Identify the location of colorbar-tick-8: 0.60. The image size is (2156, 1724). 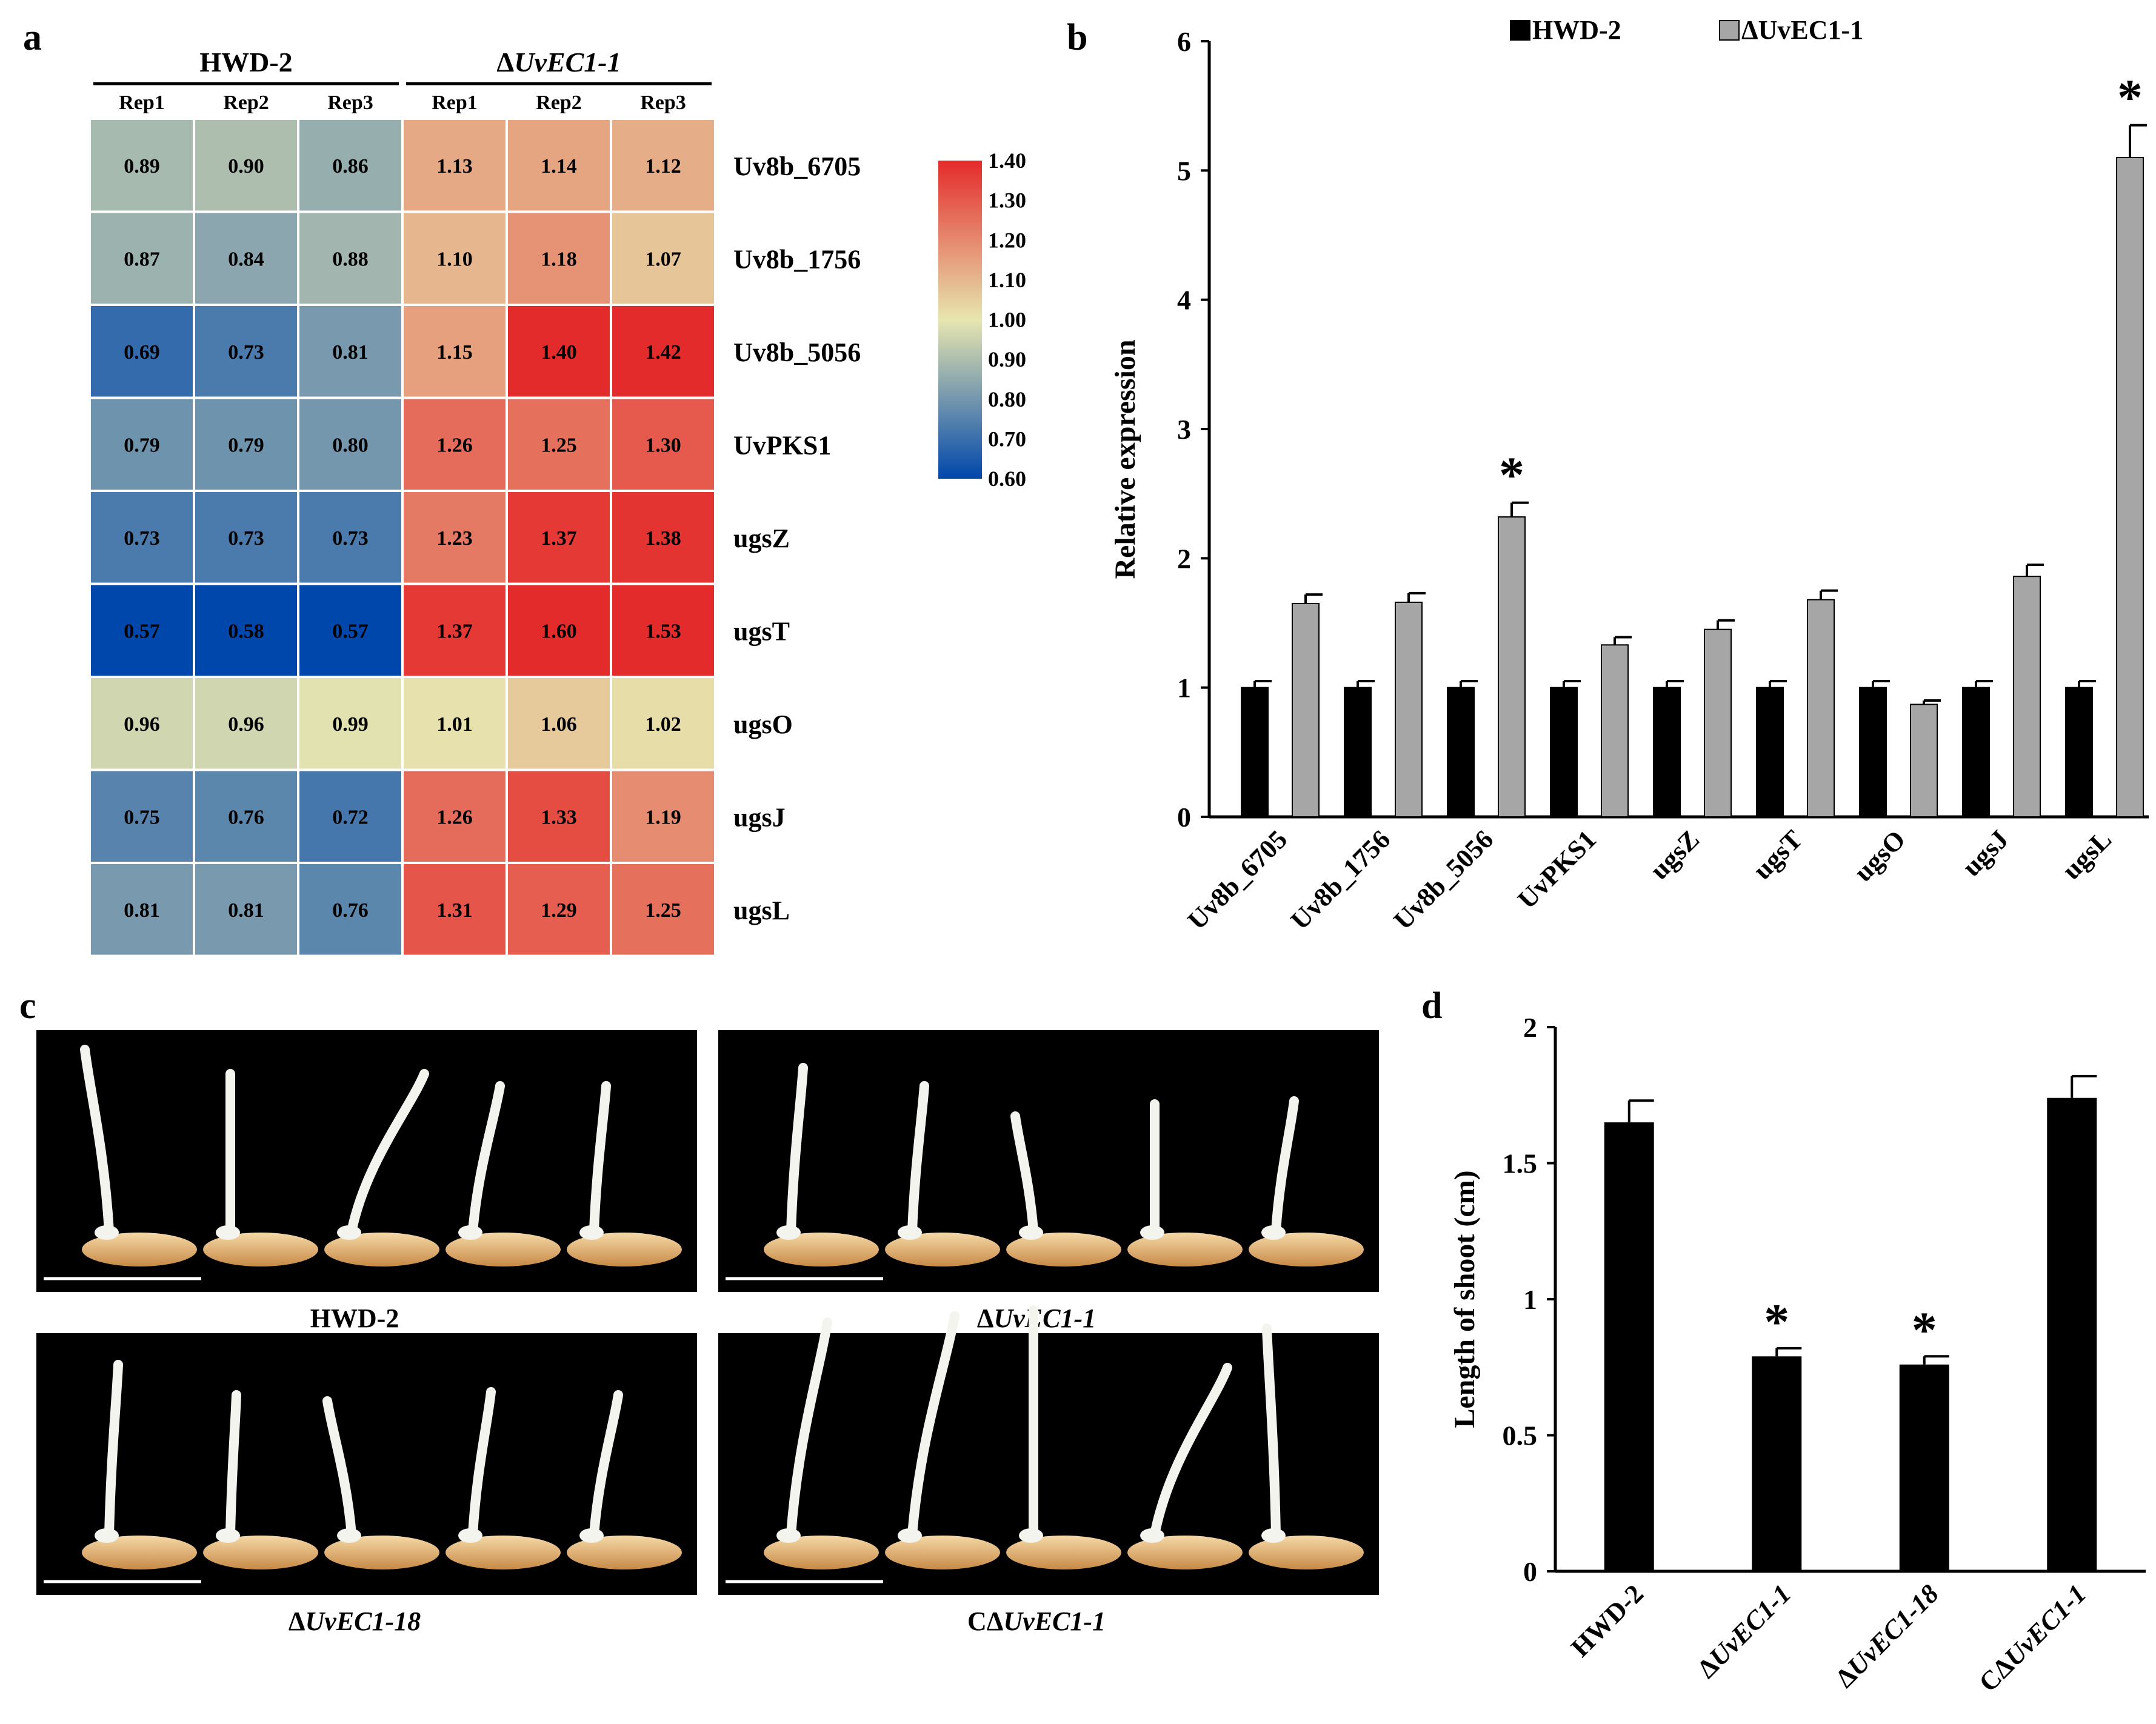
(1007, 479).